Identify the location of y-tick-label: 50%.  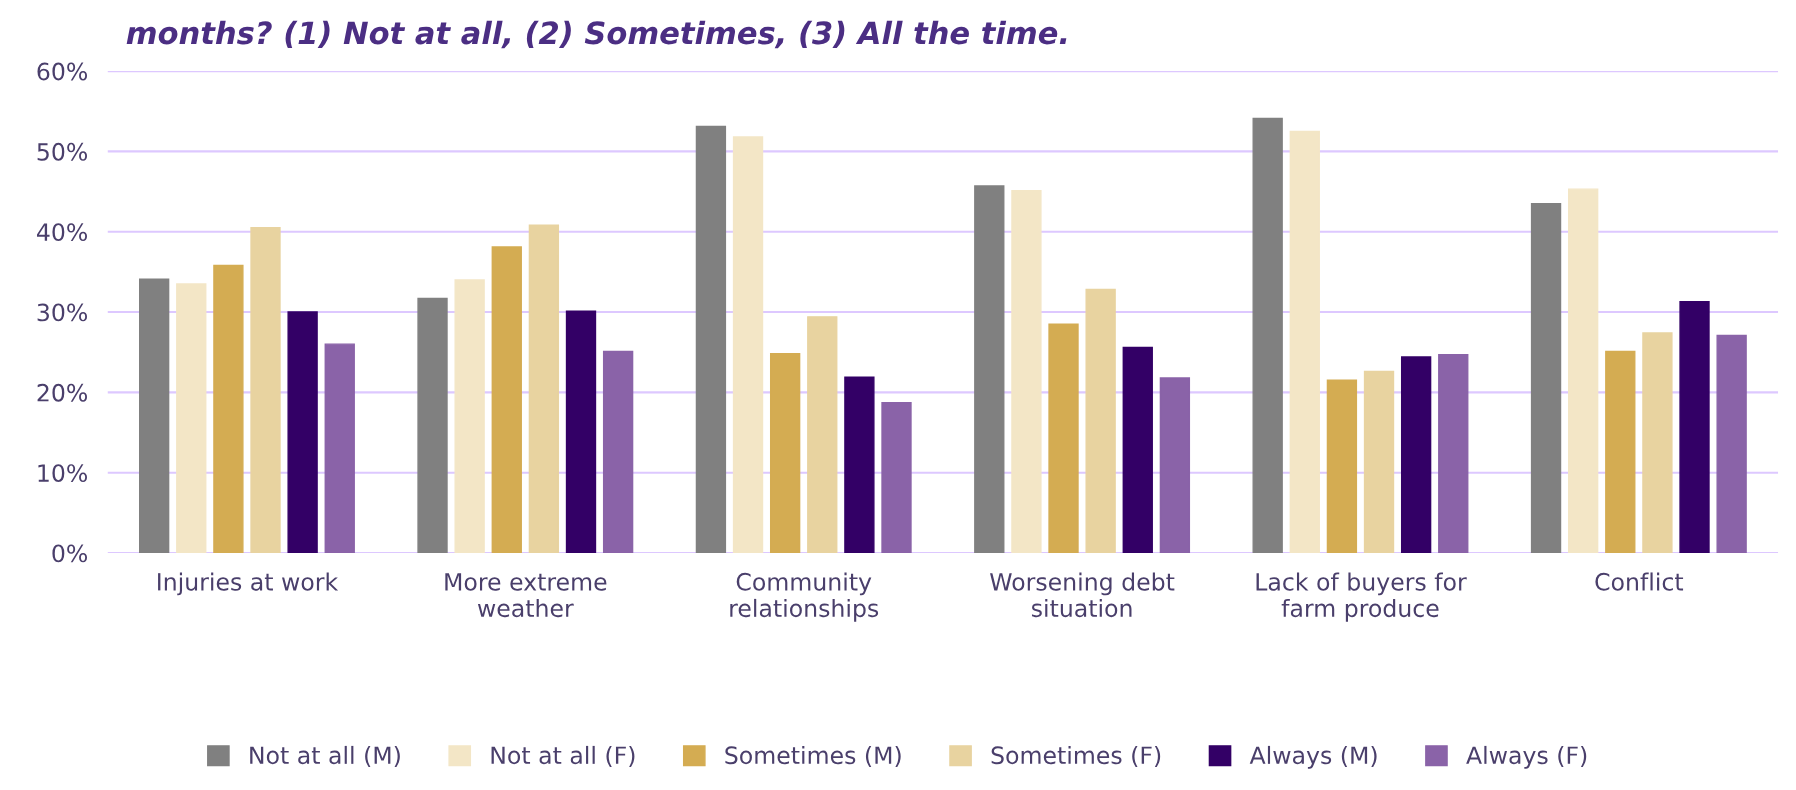
(62, 151).